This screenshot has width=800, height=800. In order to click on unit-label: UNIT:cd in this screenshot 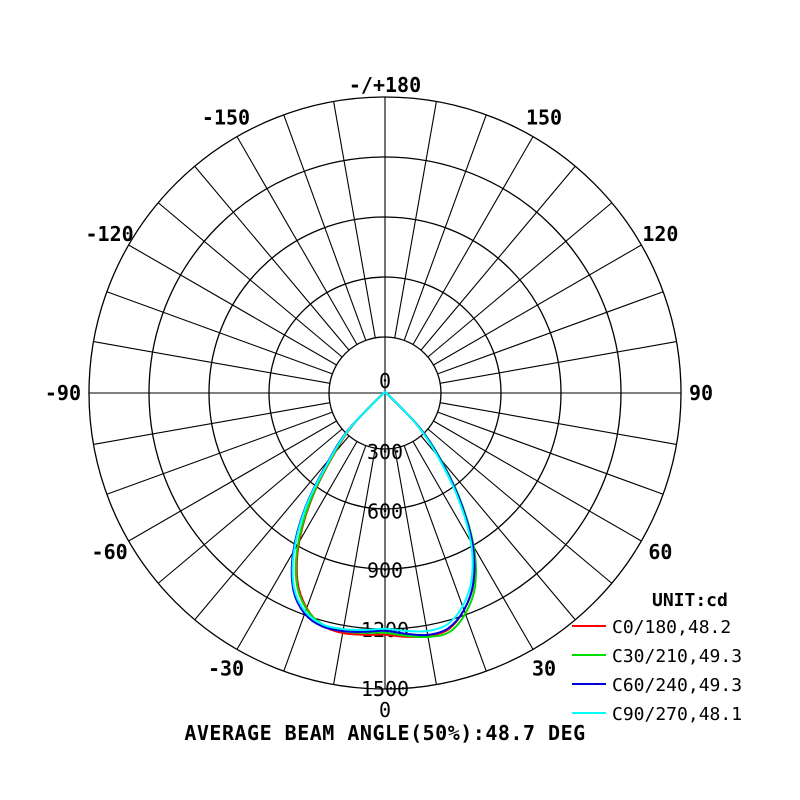, I will do `click(690, 600)`.